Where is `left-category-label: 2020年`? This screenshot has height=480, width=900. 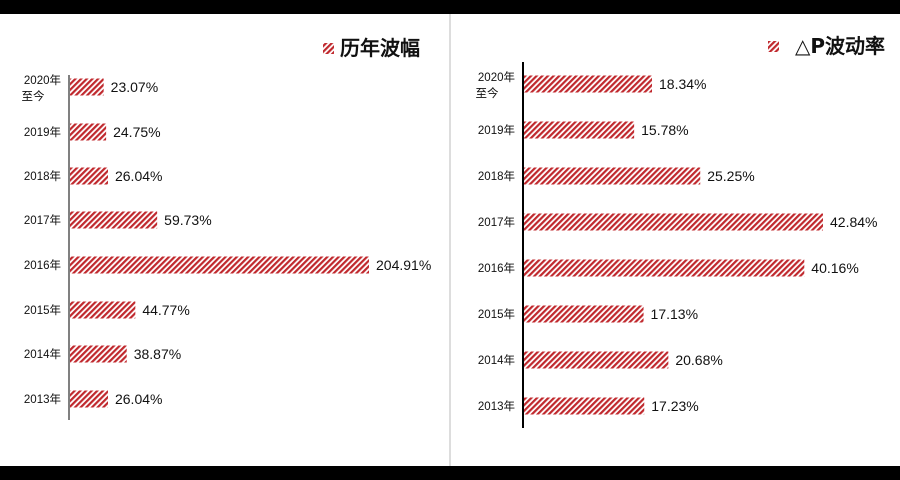 left-category-label: 2020年 is located at coordinates (42, 80).